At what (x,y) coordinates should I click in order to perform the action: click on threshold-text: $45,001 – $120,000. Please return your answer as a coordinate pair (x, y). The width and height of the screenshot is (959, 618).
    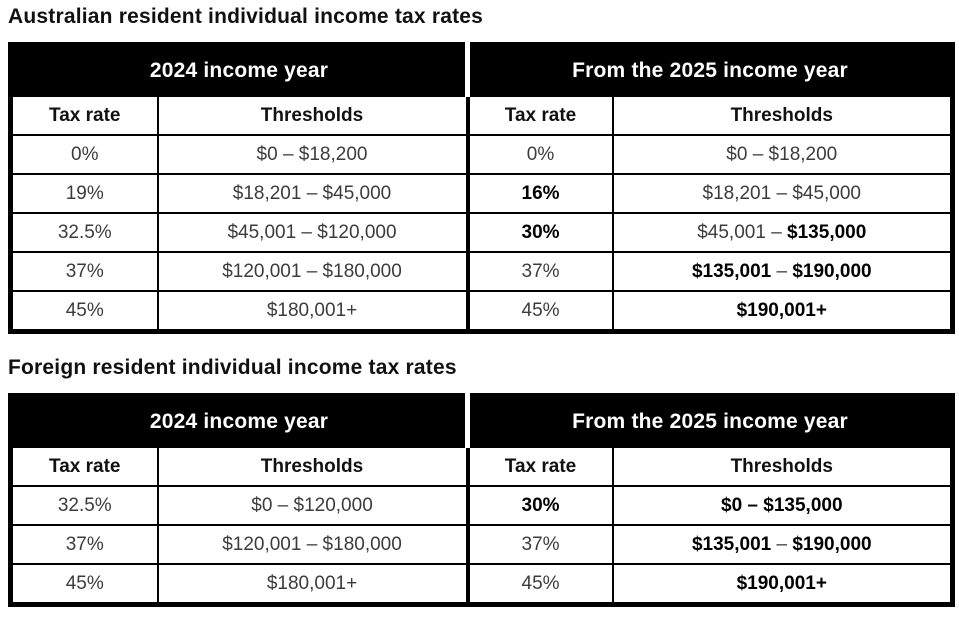
    Looking at the image, I should click on (312, 232).